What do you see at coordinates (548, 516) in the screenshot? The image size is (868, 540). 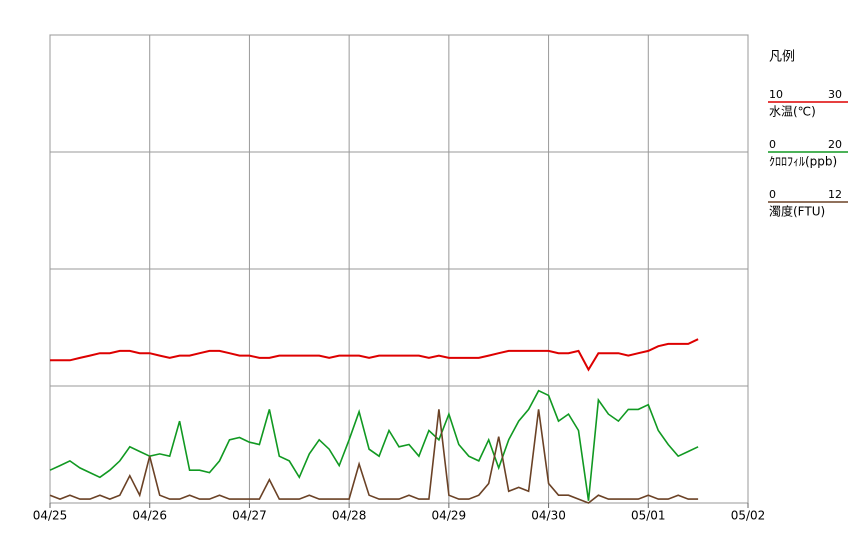 I see `x-tick-label: 04/30` at bounding box center [548, 516].